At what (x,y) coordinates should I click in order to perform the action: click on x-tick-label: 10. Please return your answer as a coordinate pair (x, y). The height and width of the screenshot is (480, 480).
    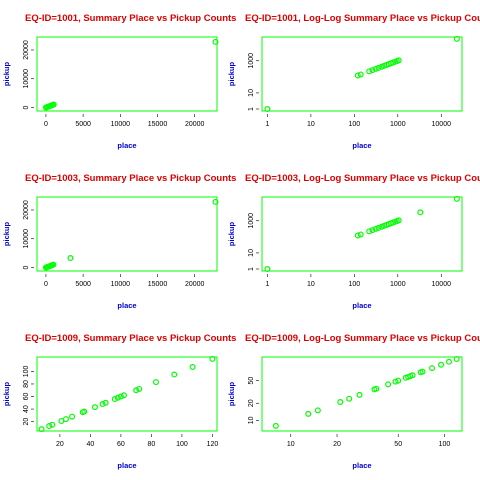
    Looking at the image, I should click on (311, 124).